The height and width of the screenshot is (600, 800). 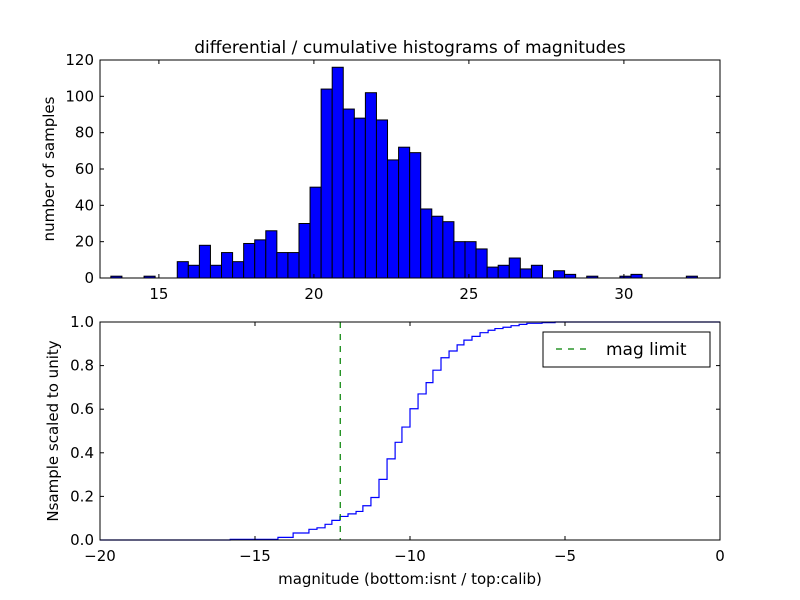 What do you see at coordinates (79, 60) in the screenshot?
I see `top-y-tick-label: 120` at bounding box center [79, 60].